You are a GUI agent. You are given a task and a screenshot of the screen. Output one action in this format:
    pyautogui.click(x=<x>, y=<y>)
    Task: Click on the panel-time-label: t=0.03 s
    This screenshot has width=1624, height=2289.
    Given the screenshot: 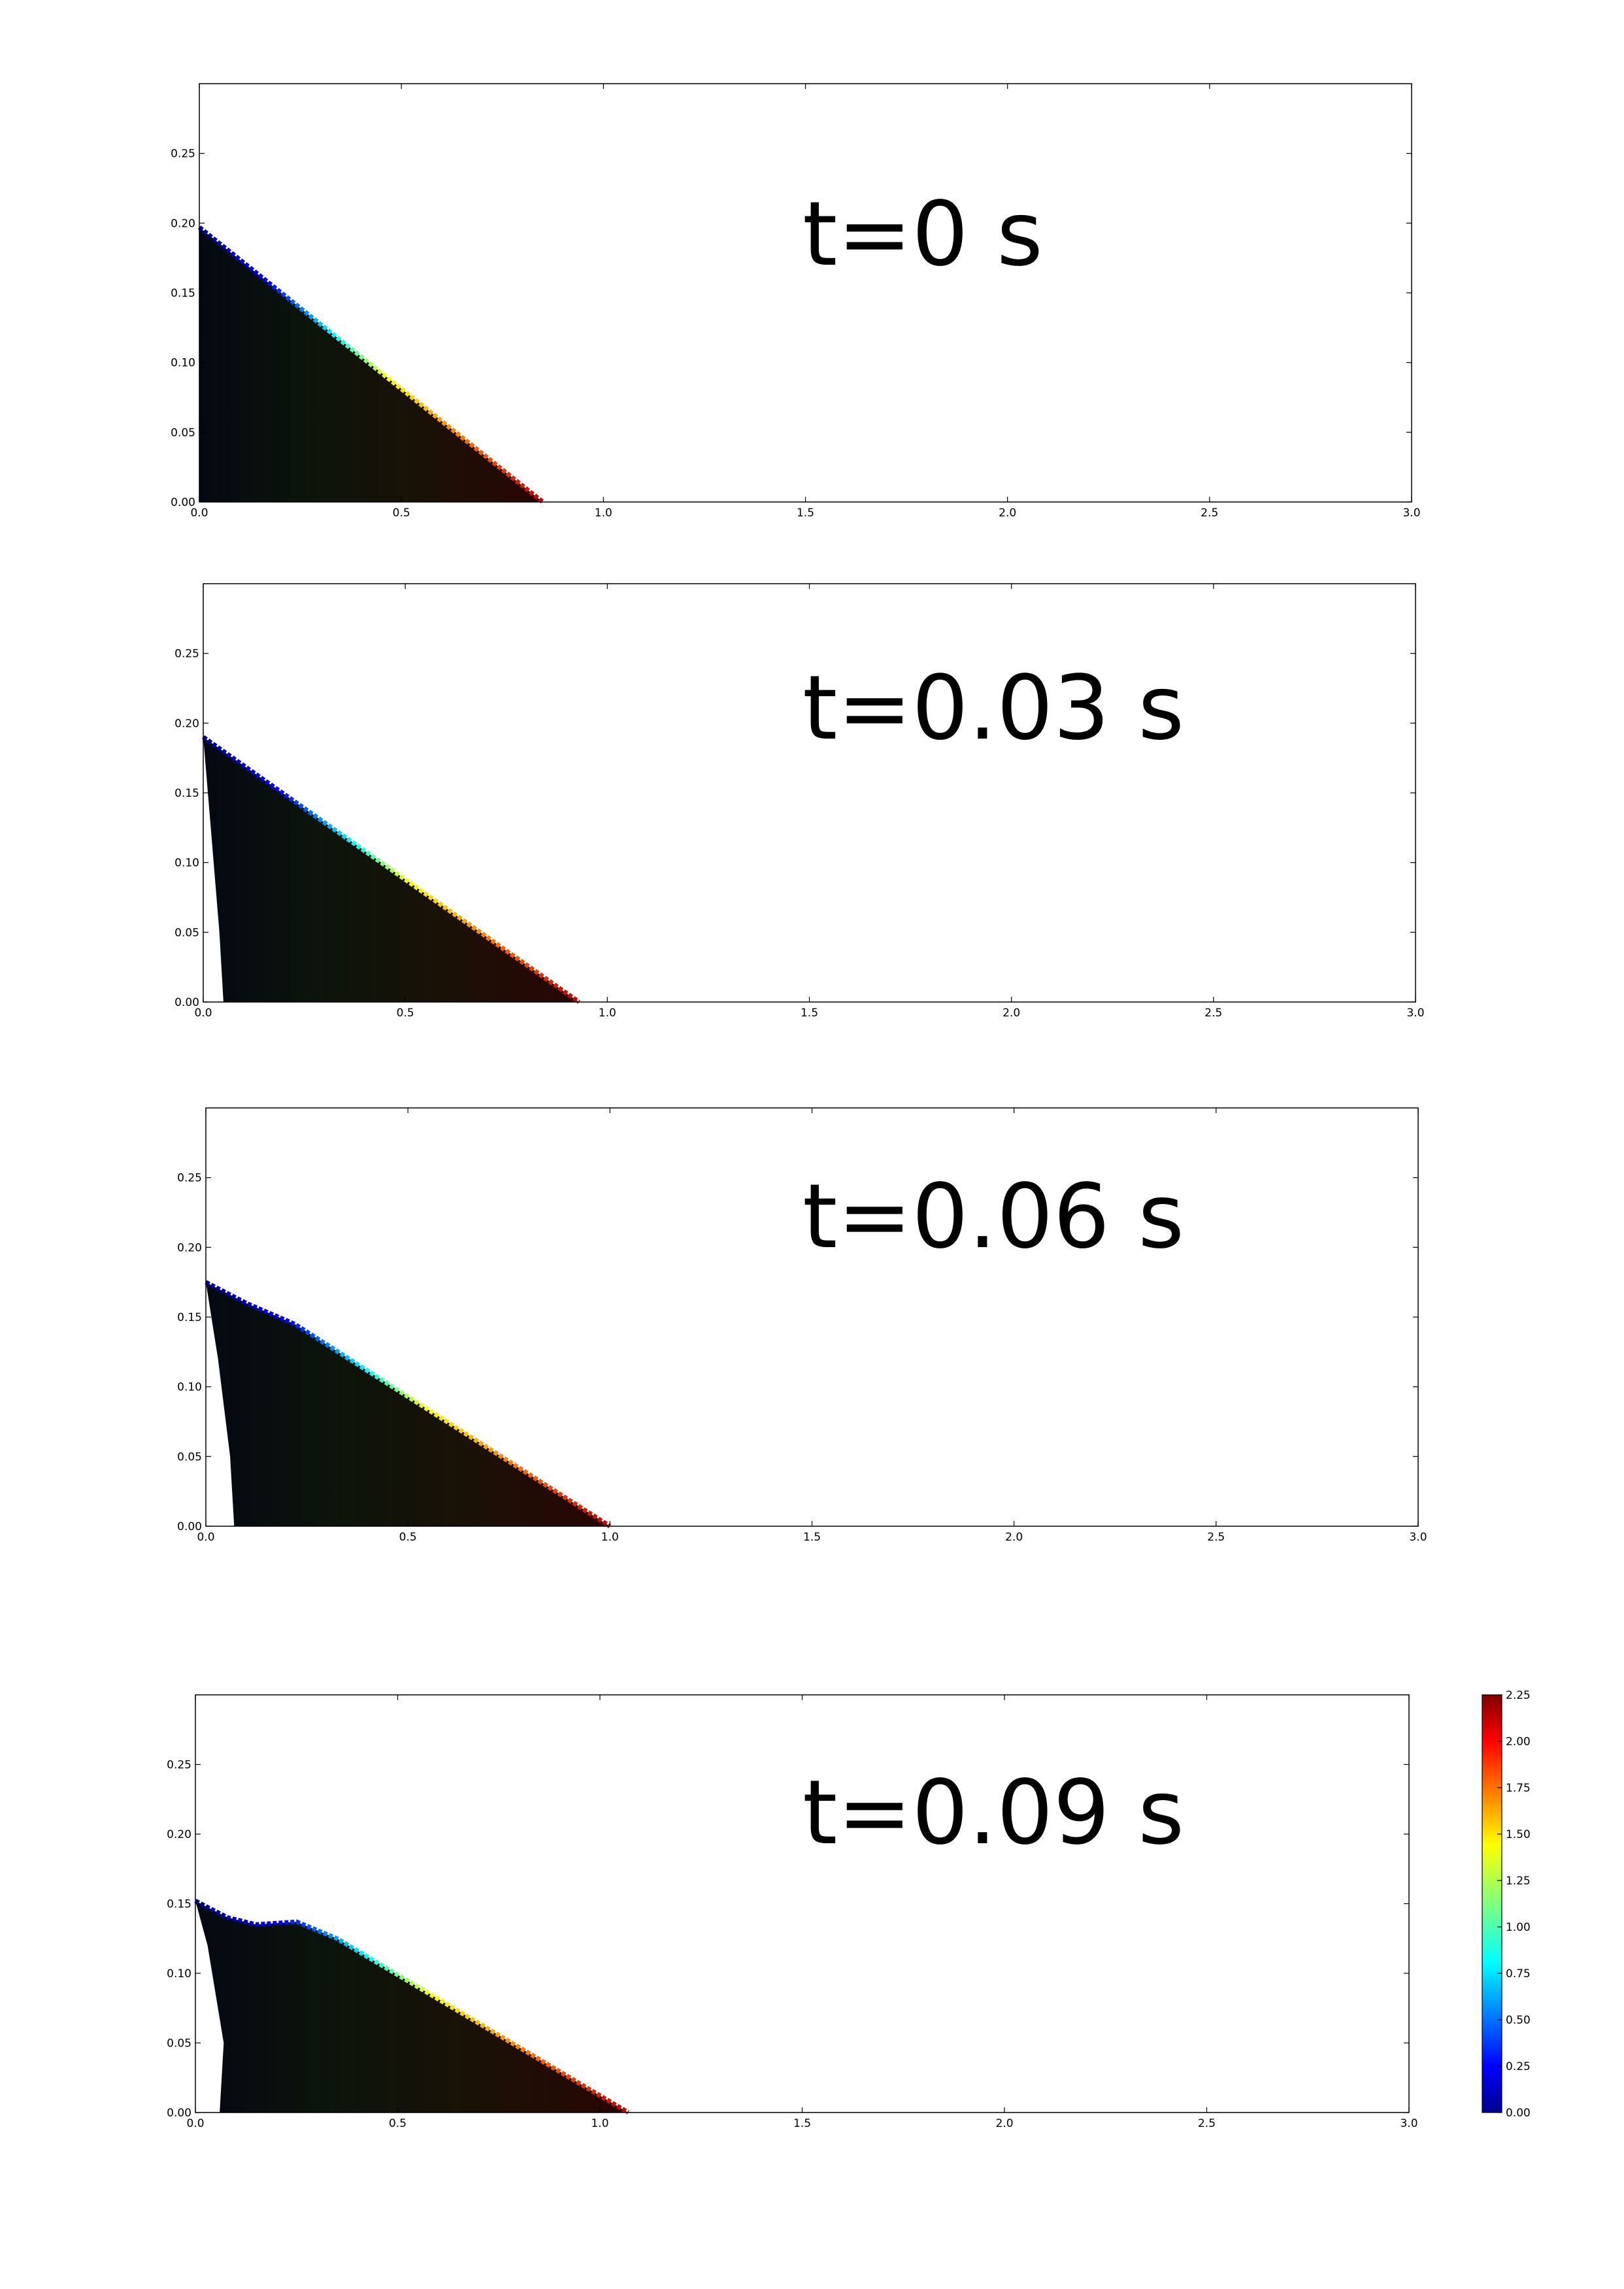 What is the action you would take?
    pyautogui.click(x=993, y=708)
    